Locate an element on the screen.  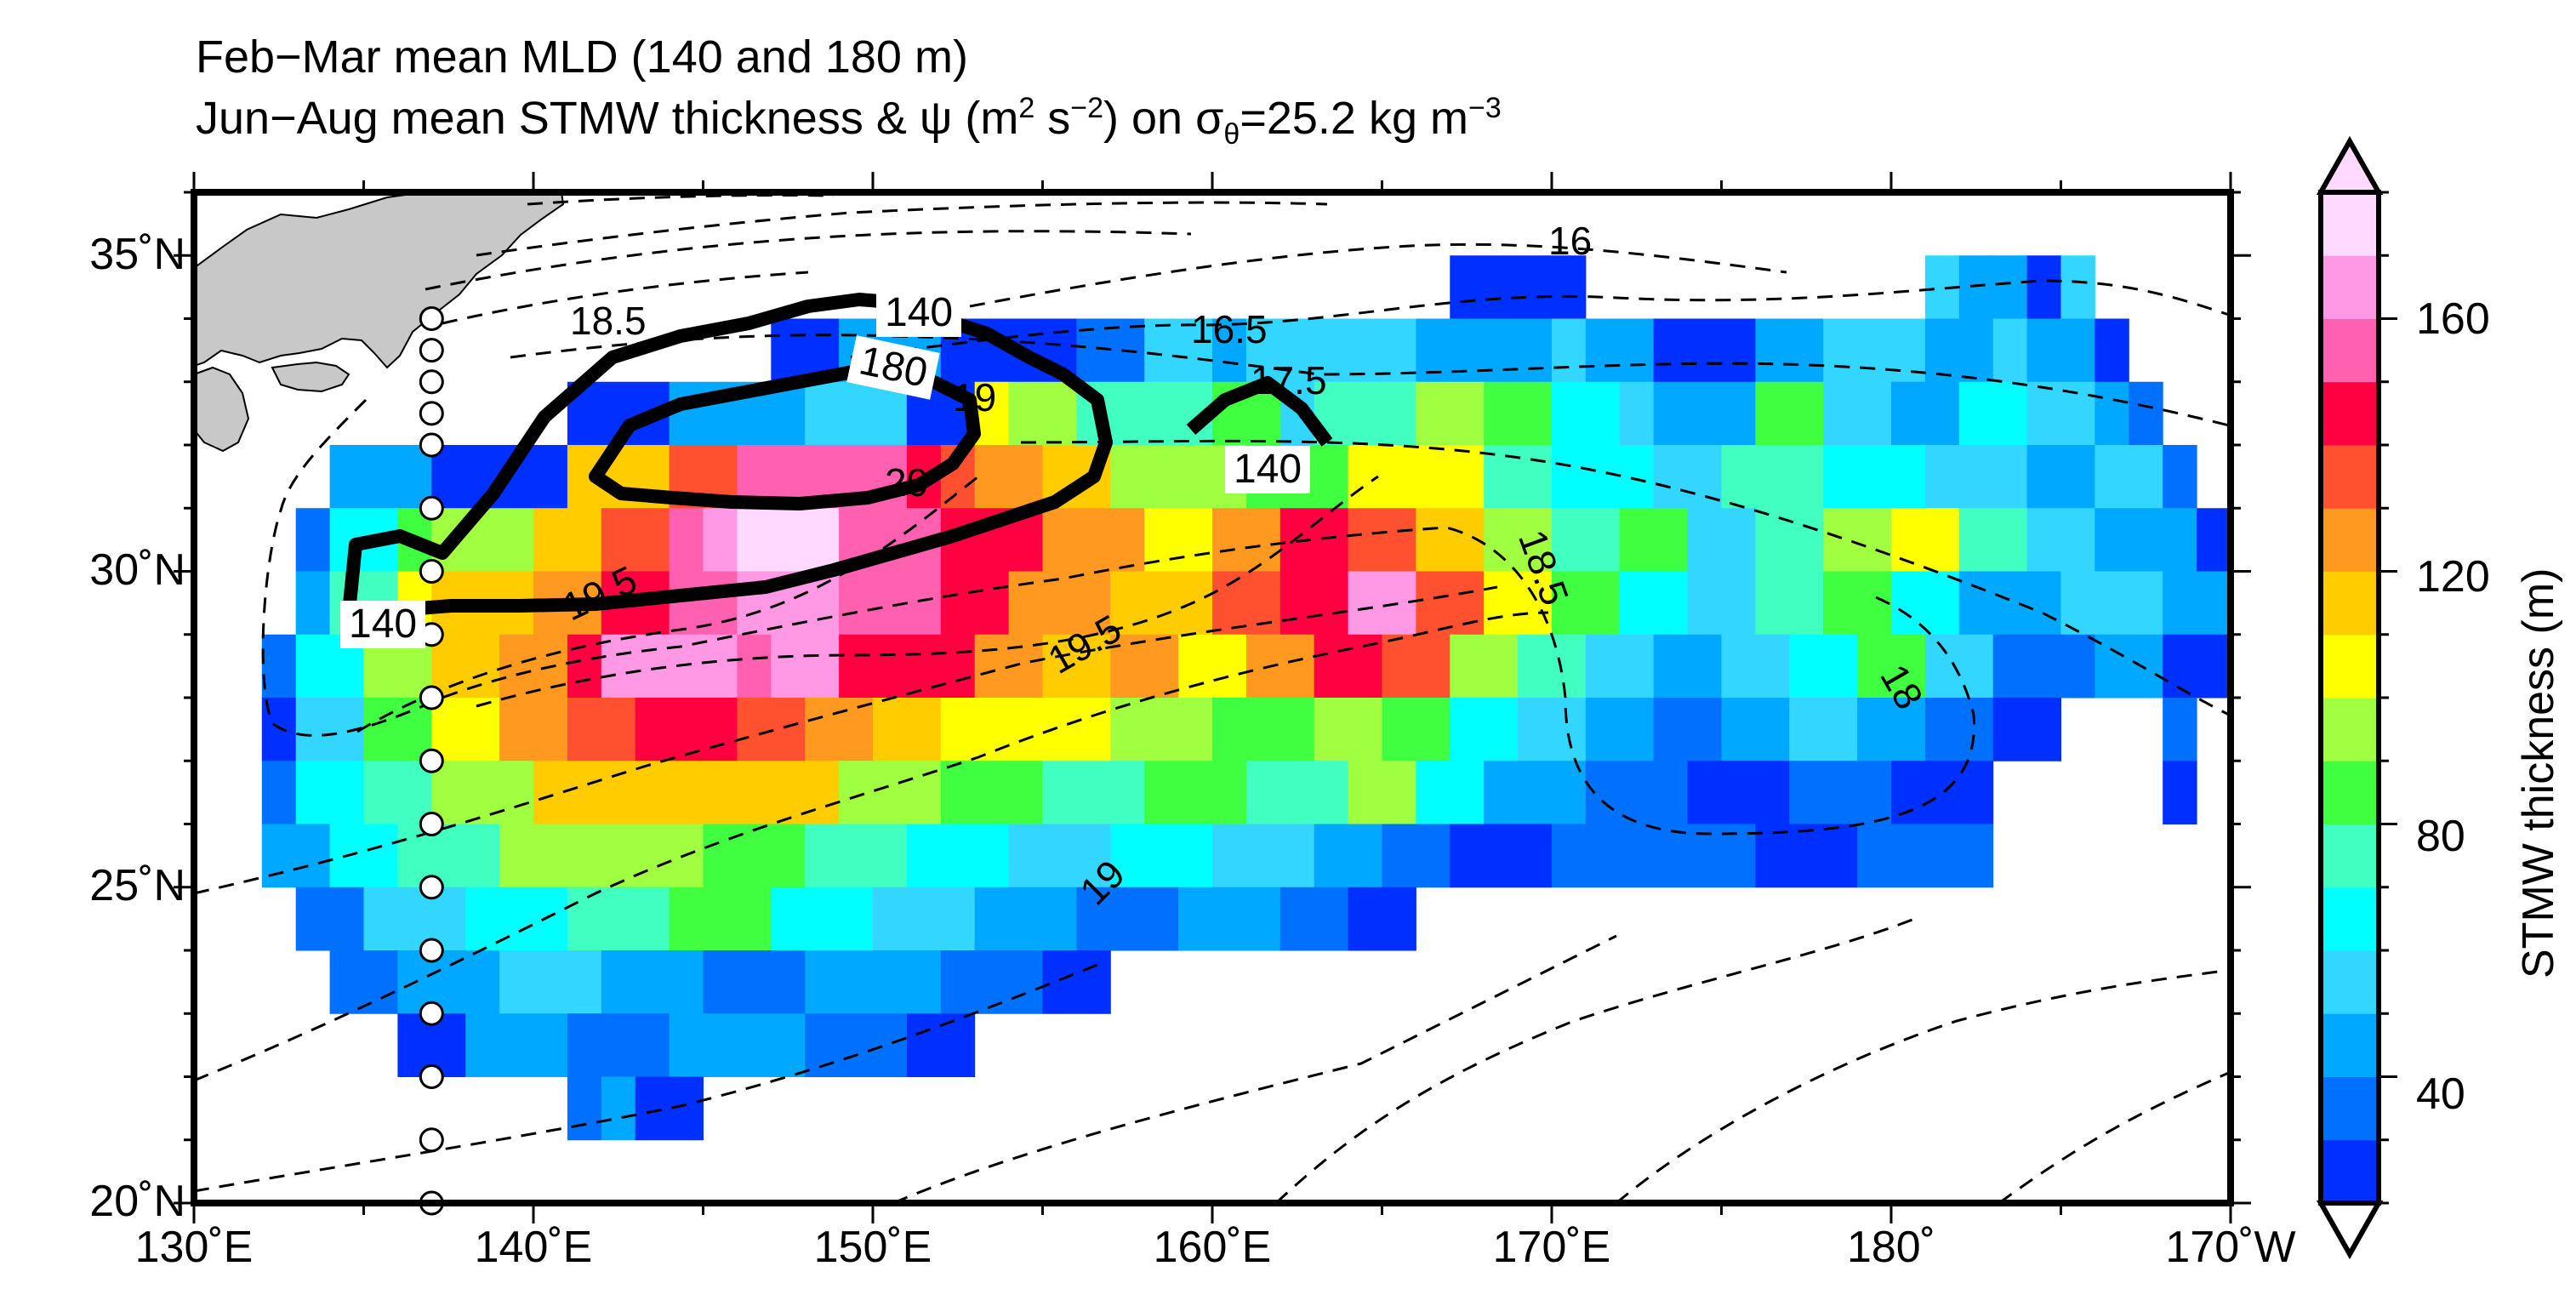
y-tick-label: 35˚N is located at coordinates (137, 254).